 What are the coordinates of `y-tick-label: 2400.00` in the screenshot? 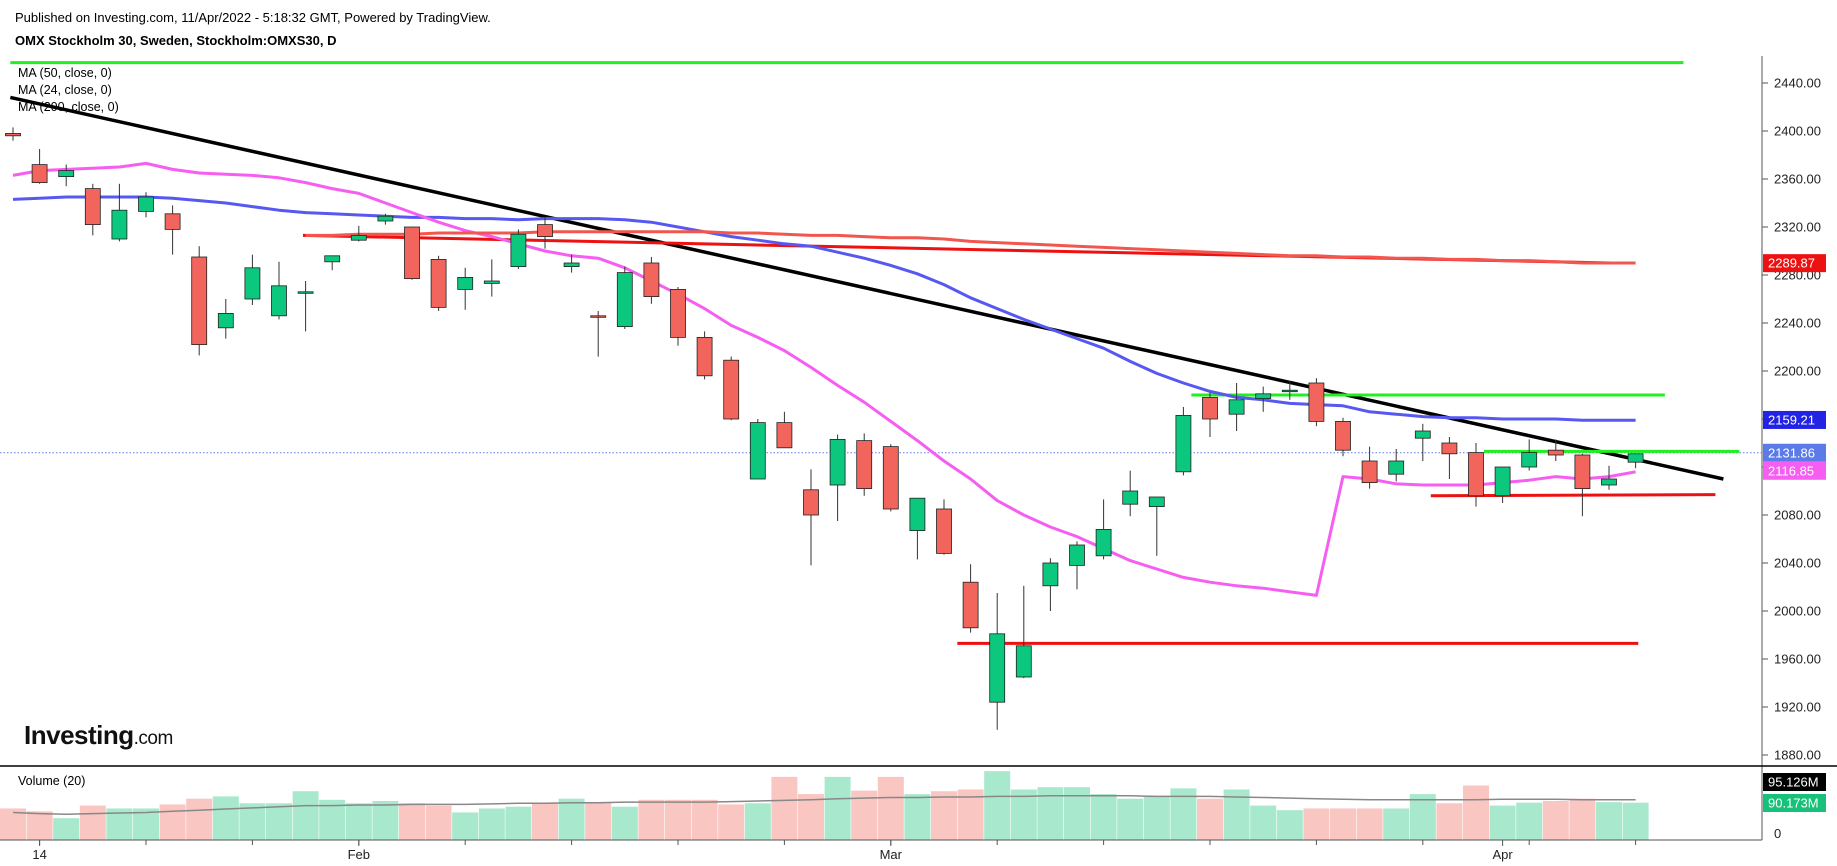 It's located at (1797, 131).